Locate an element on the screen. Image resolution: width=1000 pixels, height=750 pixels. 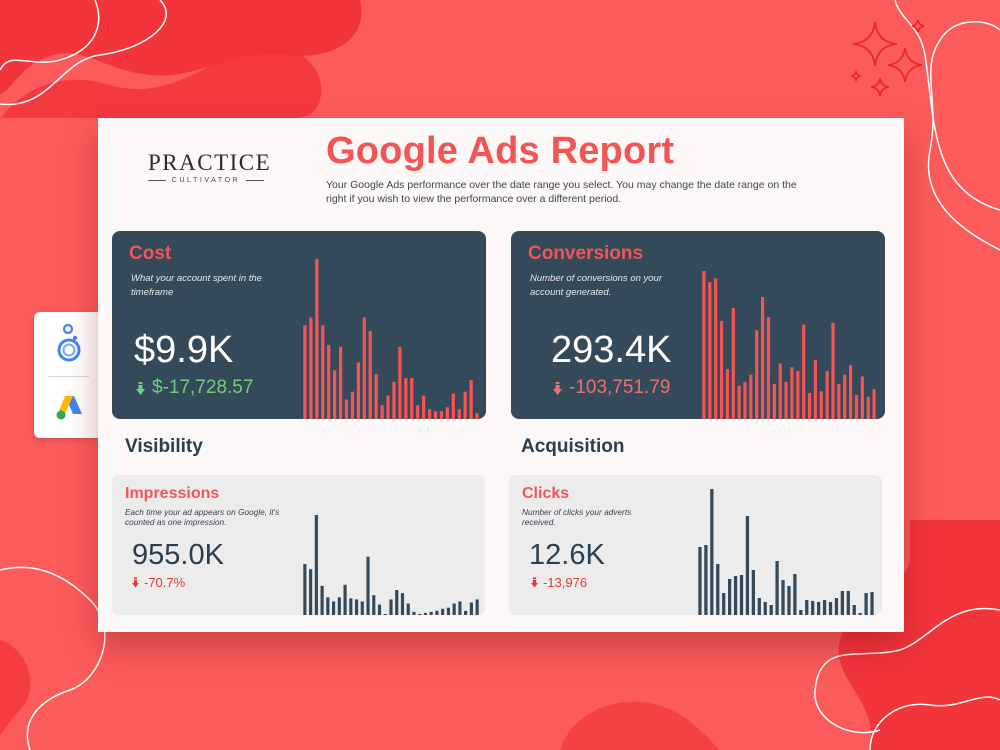
sparkle-icon is located at coordinates (887, 58).